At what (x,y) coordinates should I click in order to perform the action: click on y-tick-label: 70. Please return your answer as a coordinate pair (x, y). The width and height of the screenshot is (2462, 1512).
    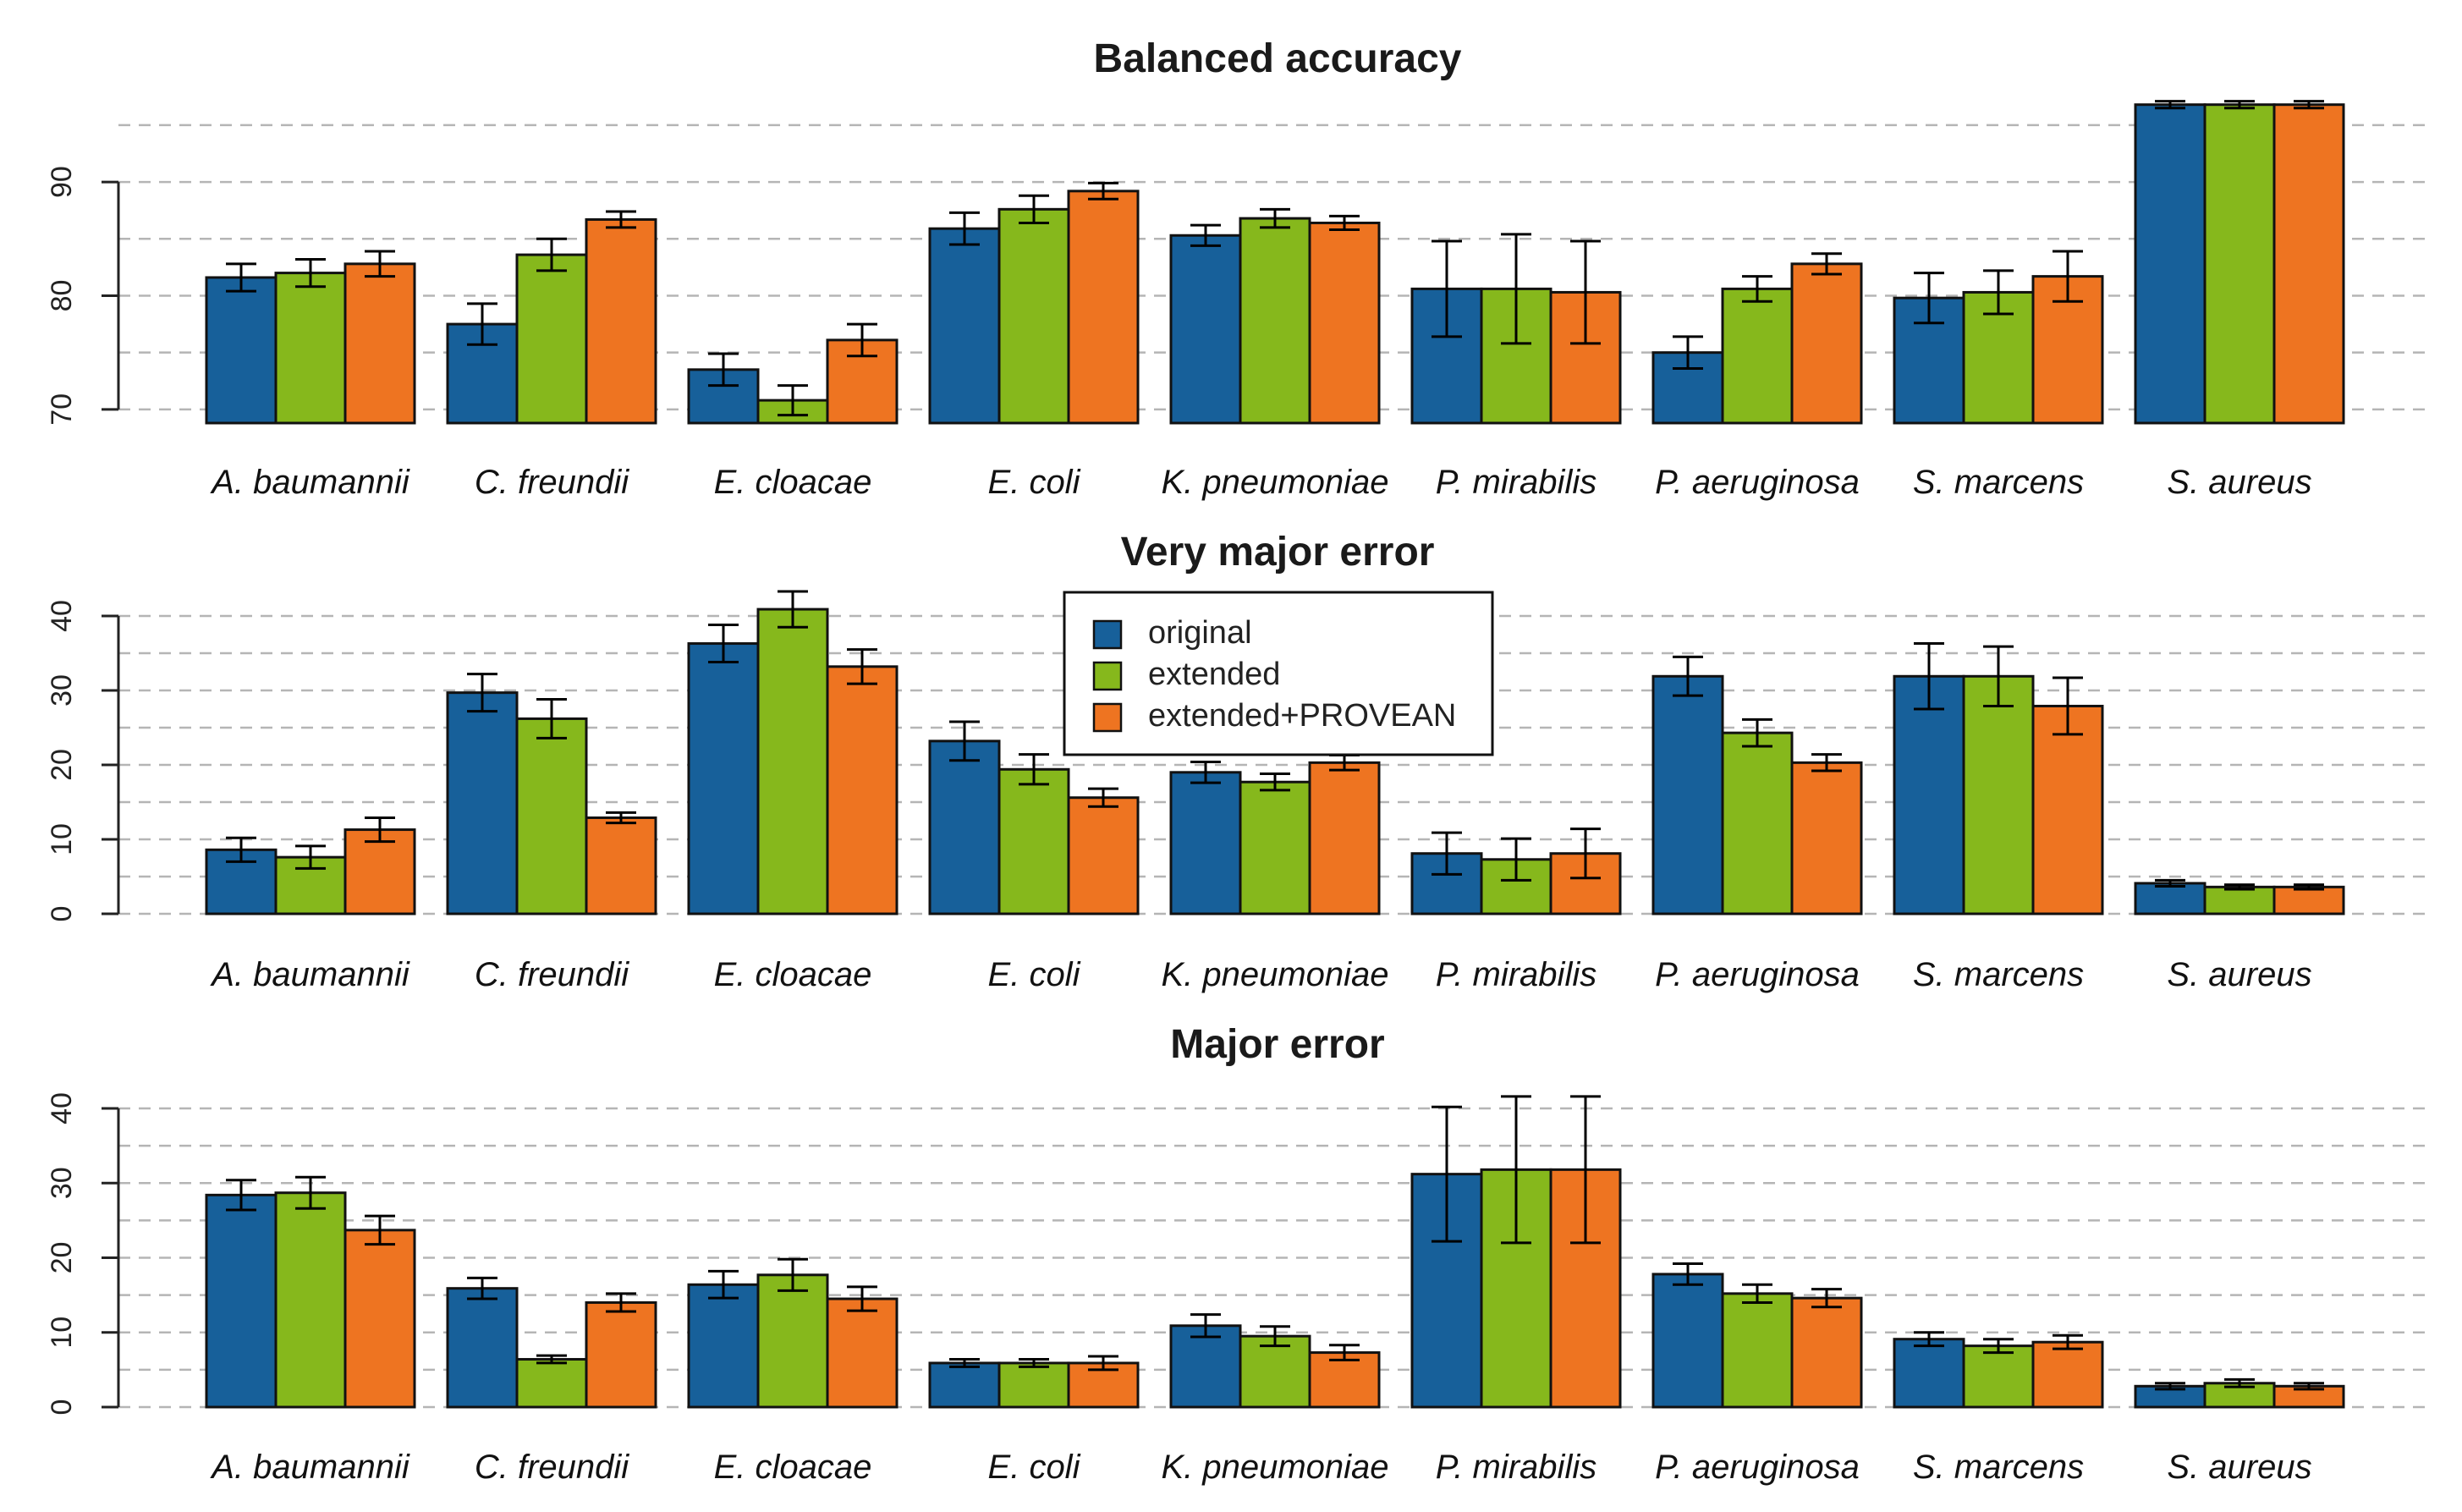
    Looking at the image, I should click on (62, 410).